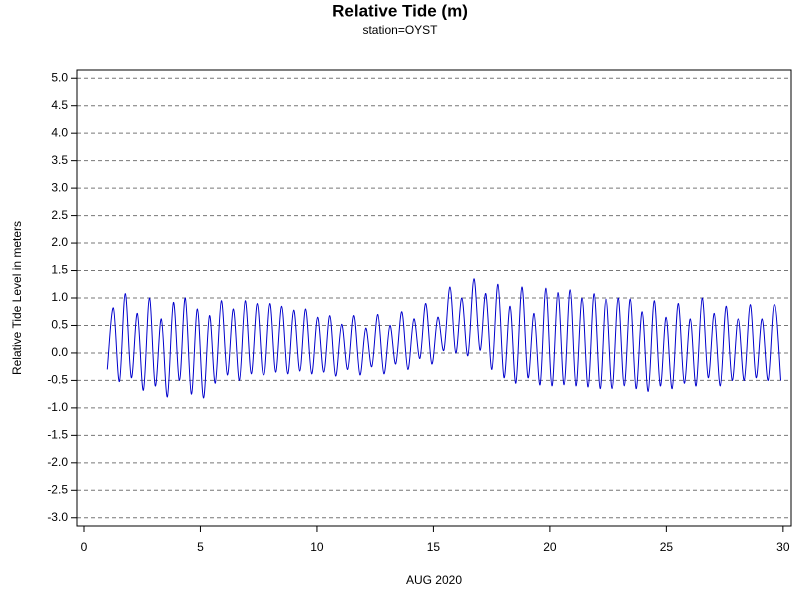 This screenshot has width=800, height=600. I want to click on x-tick-label: 30, so click(783, 547).